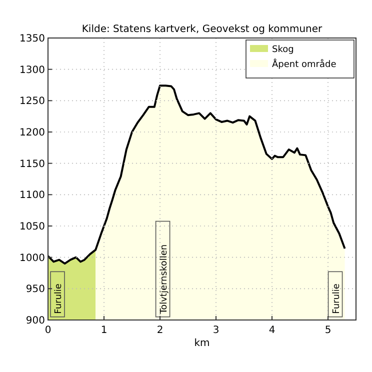 This screenshot has height=372, width=372. I want to click on legend-label: Skog, so click(283, 50).